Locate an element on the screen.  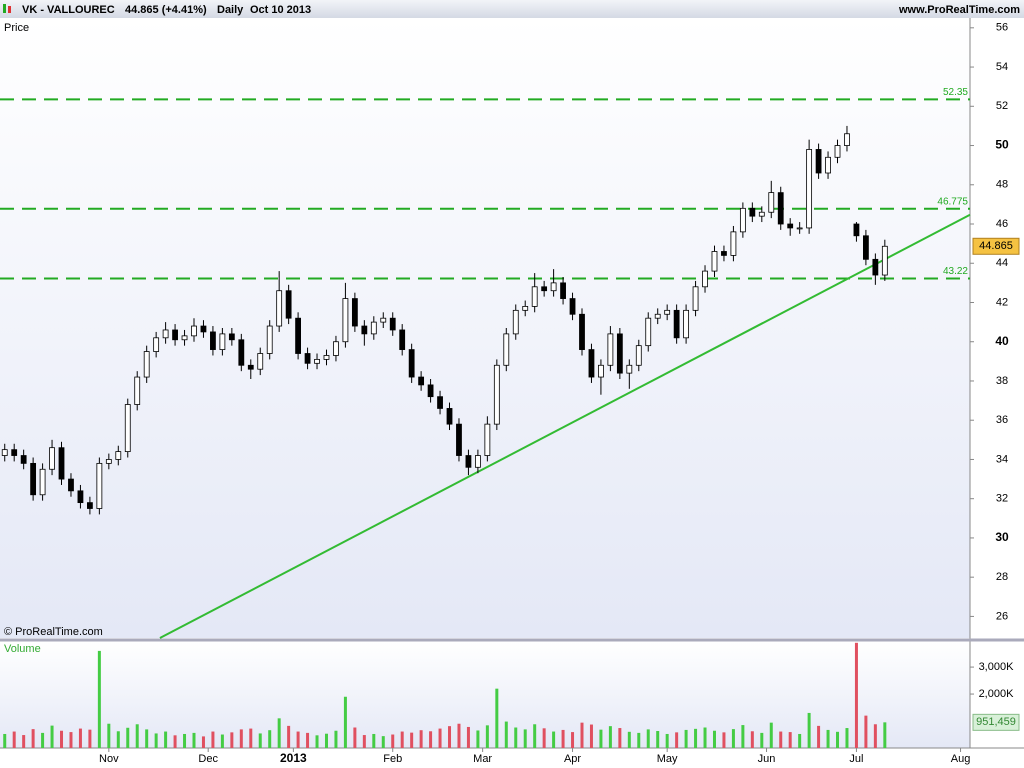
y-tick-label: 34 is located at coordinates (1002, 459).